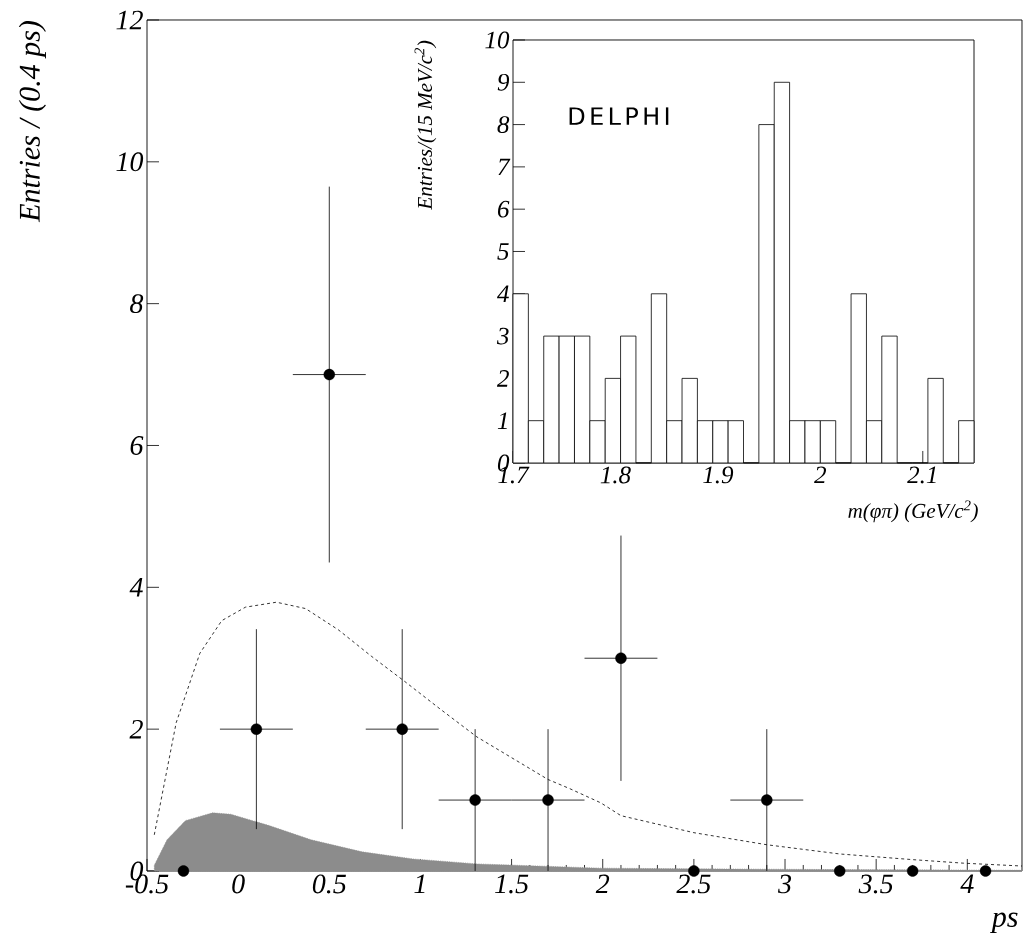 The width and height of the screenshot is (1028, 949). What do you see at coordinates (503, 82) in the screenshot?
I see `y-tick-label: 9` at bounding box center [503, 82].